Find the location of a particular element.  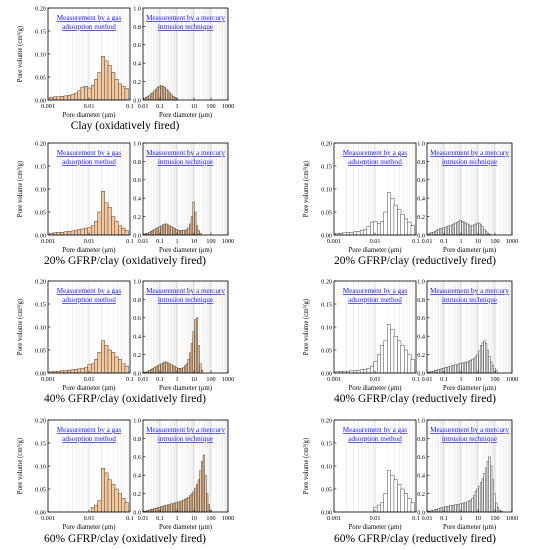

y-tick-label: 0.15 is located at coordinates (326, 304).